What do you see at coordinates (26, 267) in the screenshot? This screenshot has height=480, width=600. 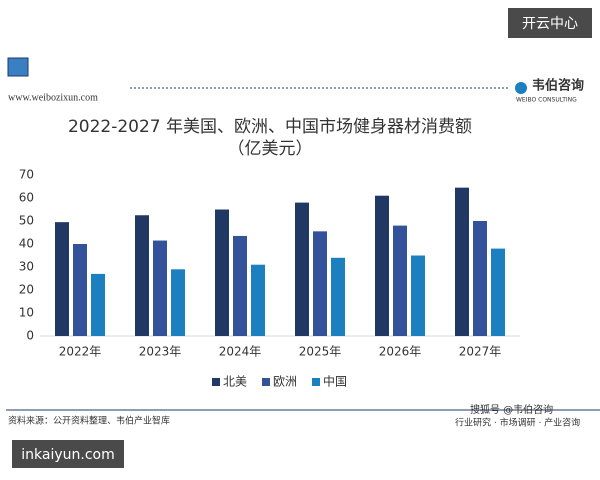 I see `y-tick-label: 30` at bounding box center [26, 267].